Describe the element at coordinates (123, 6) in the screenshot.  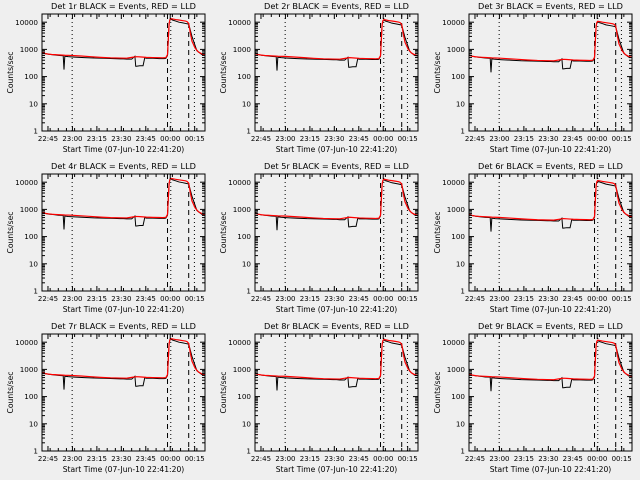
I see `panel-title: Det 1r BLACK = Events, RED = LLD` at that location.